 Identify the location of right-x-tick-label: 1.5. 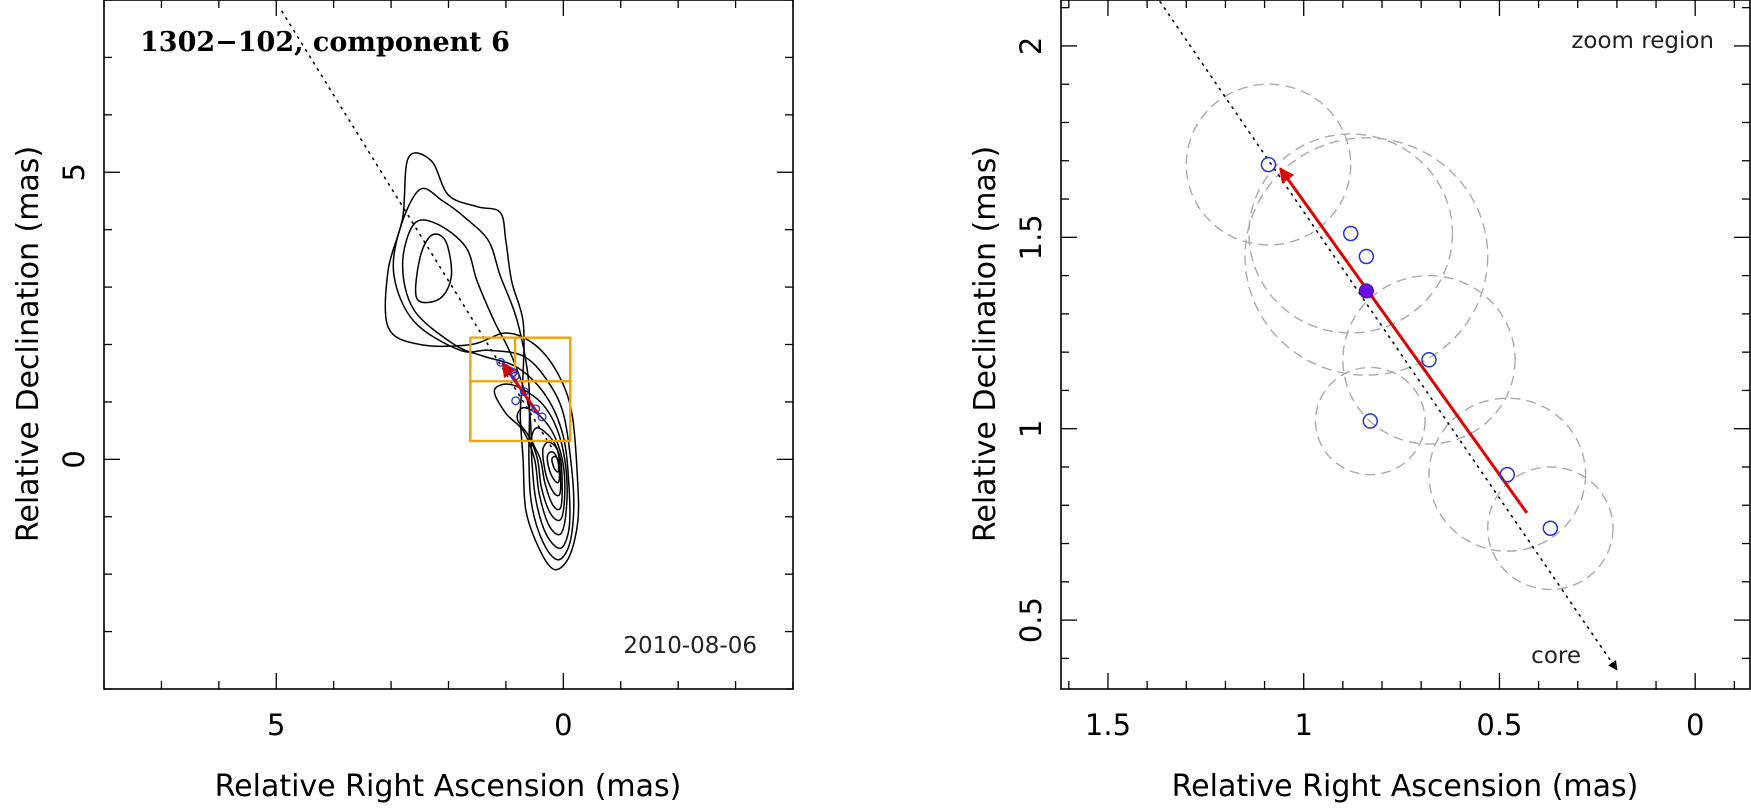
(1108, 725).